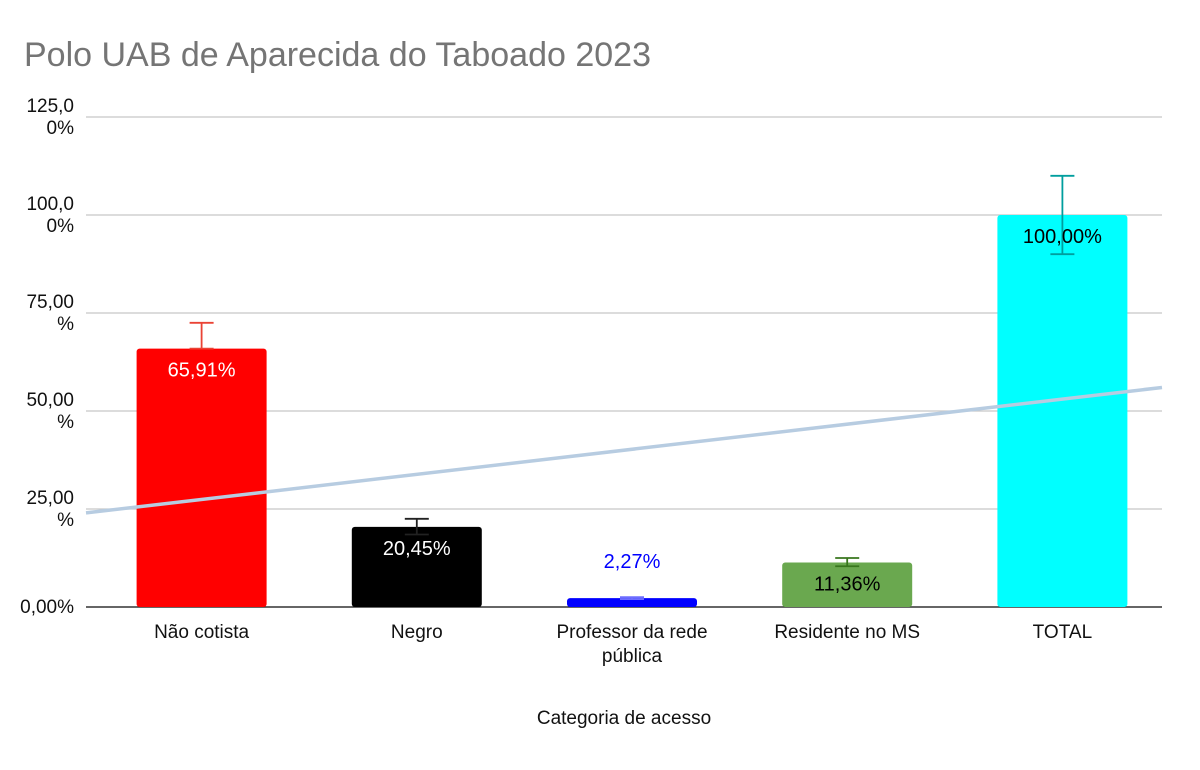 Image resolution: width=1200 pixels, height=770 pixels. What do you see at coordinates (1062, 632) in the screenshot?
I see `x-tick-label: TOTAL` at bounding box center [1062, 632].